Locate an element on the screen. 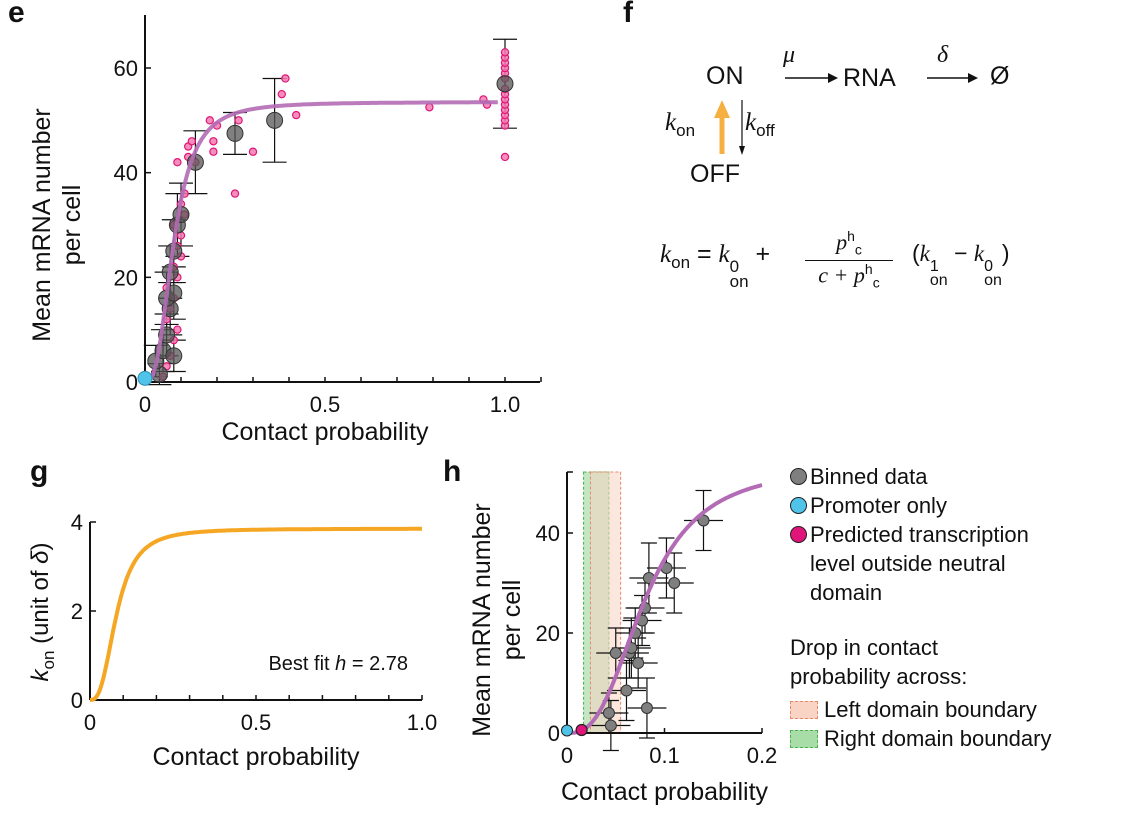 Image resolution: width=1144 pixels, height=813 pixels. rna-label: RNA is located at coordinates (869, 78).